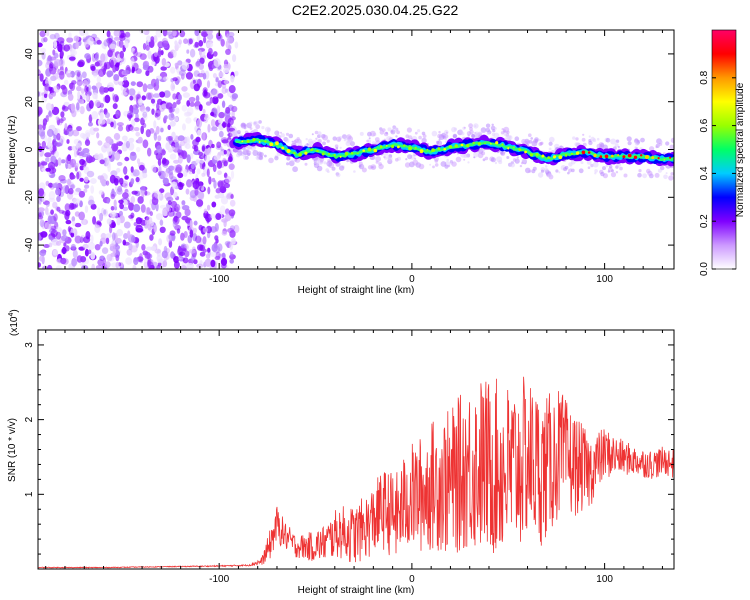 The height and width of the screenshot is (600, 750). I want to click on y-tick-label: 2, so click(29, 419).